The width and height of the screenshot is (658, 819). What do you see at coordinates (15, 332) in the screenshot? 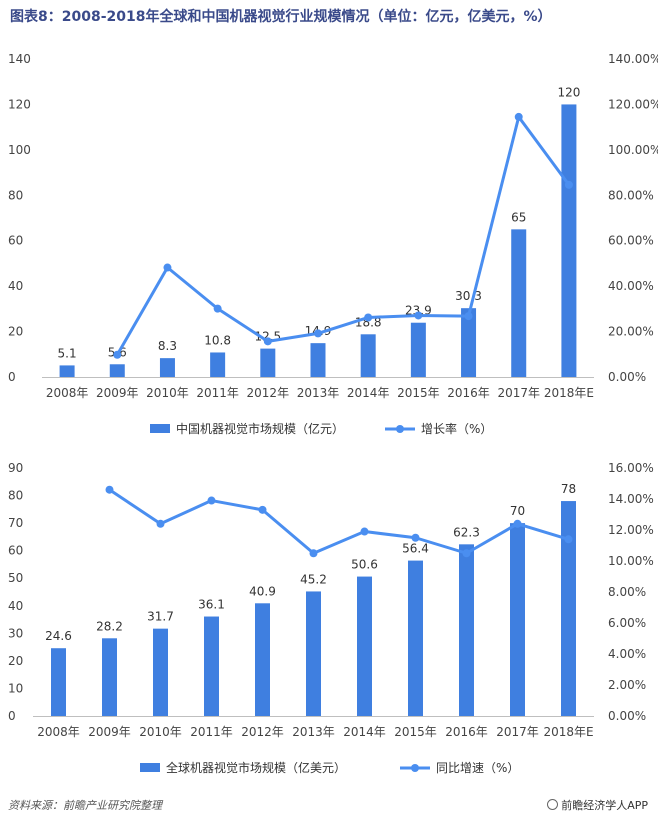
I see `y-left-tick-label: 20` at bounding box center [15, 332].